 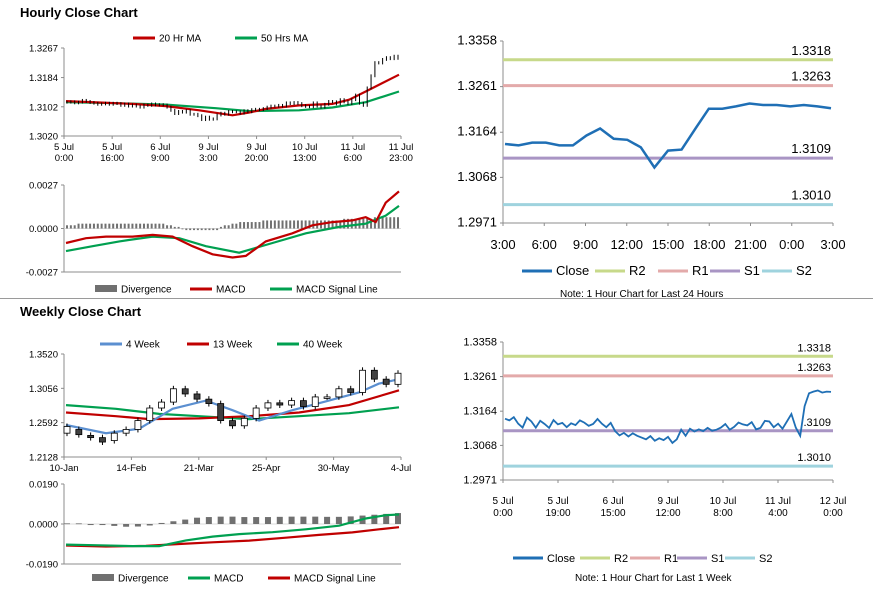 I want to click on y-tick-label: 1.3102, so click(x=43, y=107).